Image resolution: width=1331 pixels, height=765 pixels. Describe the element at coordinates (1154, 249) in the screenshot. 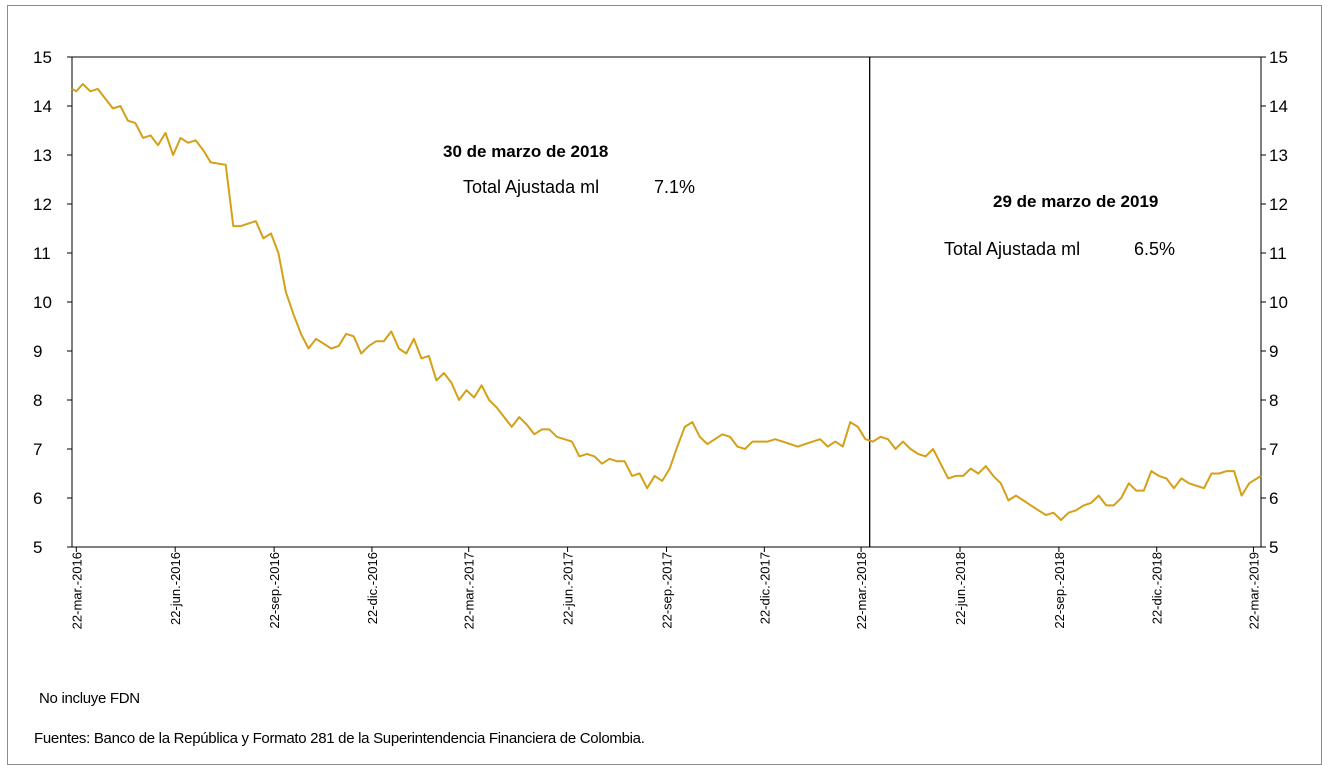

I see `annotation-2019-value: 6.5%` at that location.